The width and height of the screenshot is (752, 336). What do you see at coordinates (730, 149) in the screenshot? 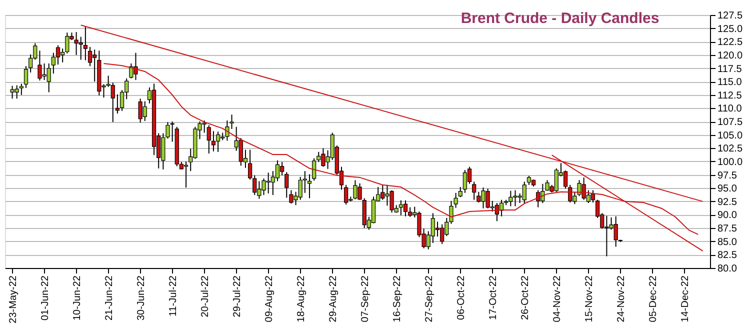
I see `y-tick-label: 102.5` at bounding box center [730, 149].